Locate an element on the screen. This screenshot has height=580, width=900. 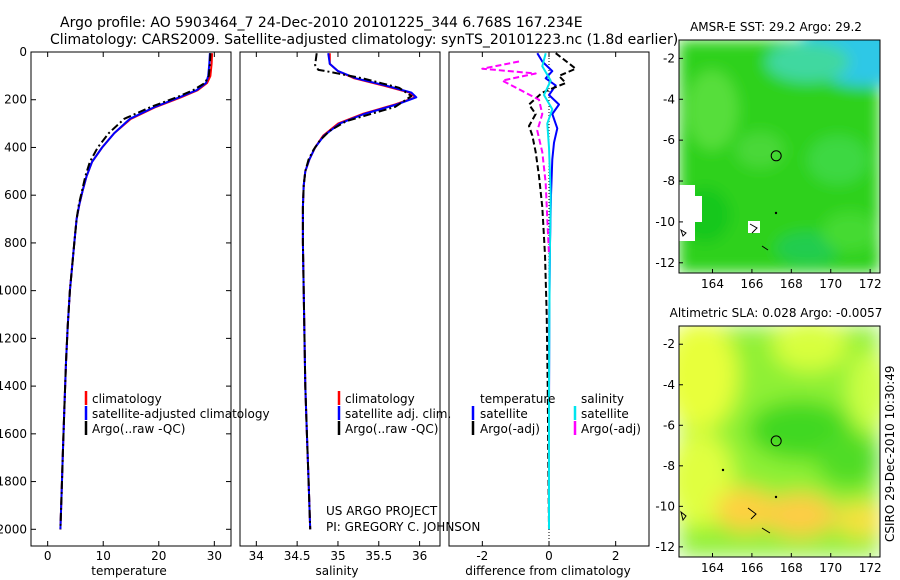
sst-map-ticks: 164 166 168 170 172 -2 -4 -6 -8 -10 -12 is located at coordinates (768, 171).